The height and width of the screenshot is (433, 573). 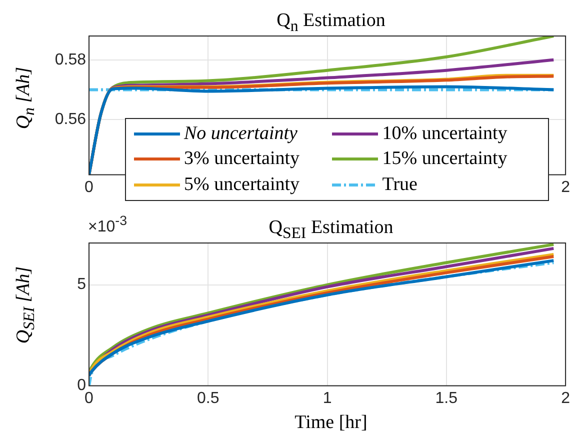 What do you see at coordinates (446, 398) in the screenshot?
I see `x-tick-label: 1.5` at bounding box center [446, 398].